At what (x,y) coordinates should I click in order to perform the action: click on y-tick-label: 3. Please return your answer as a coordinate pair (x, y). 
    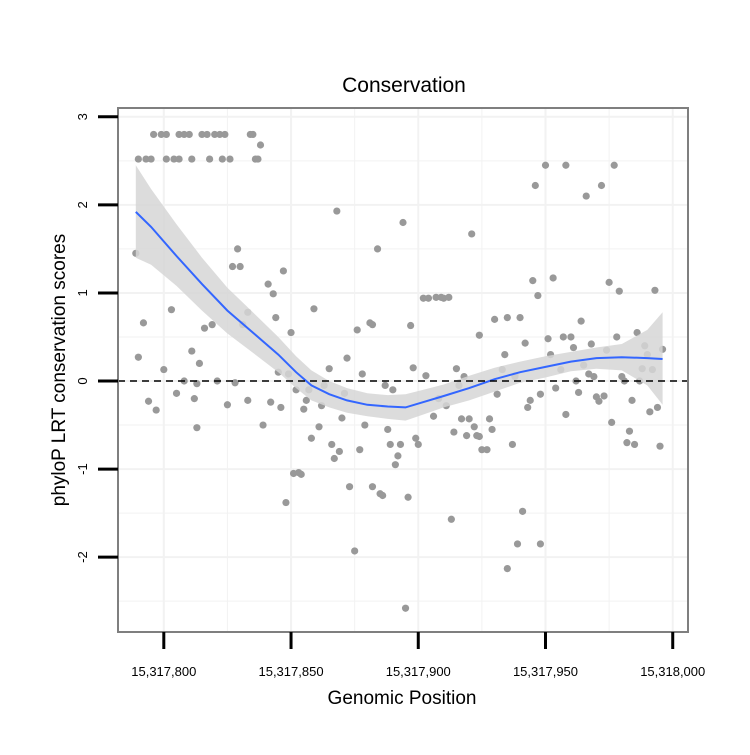
    Looking at the image, I should click on (82, 116).